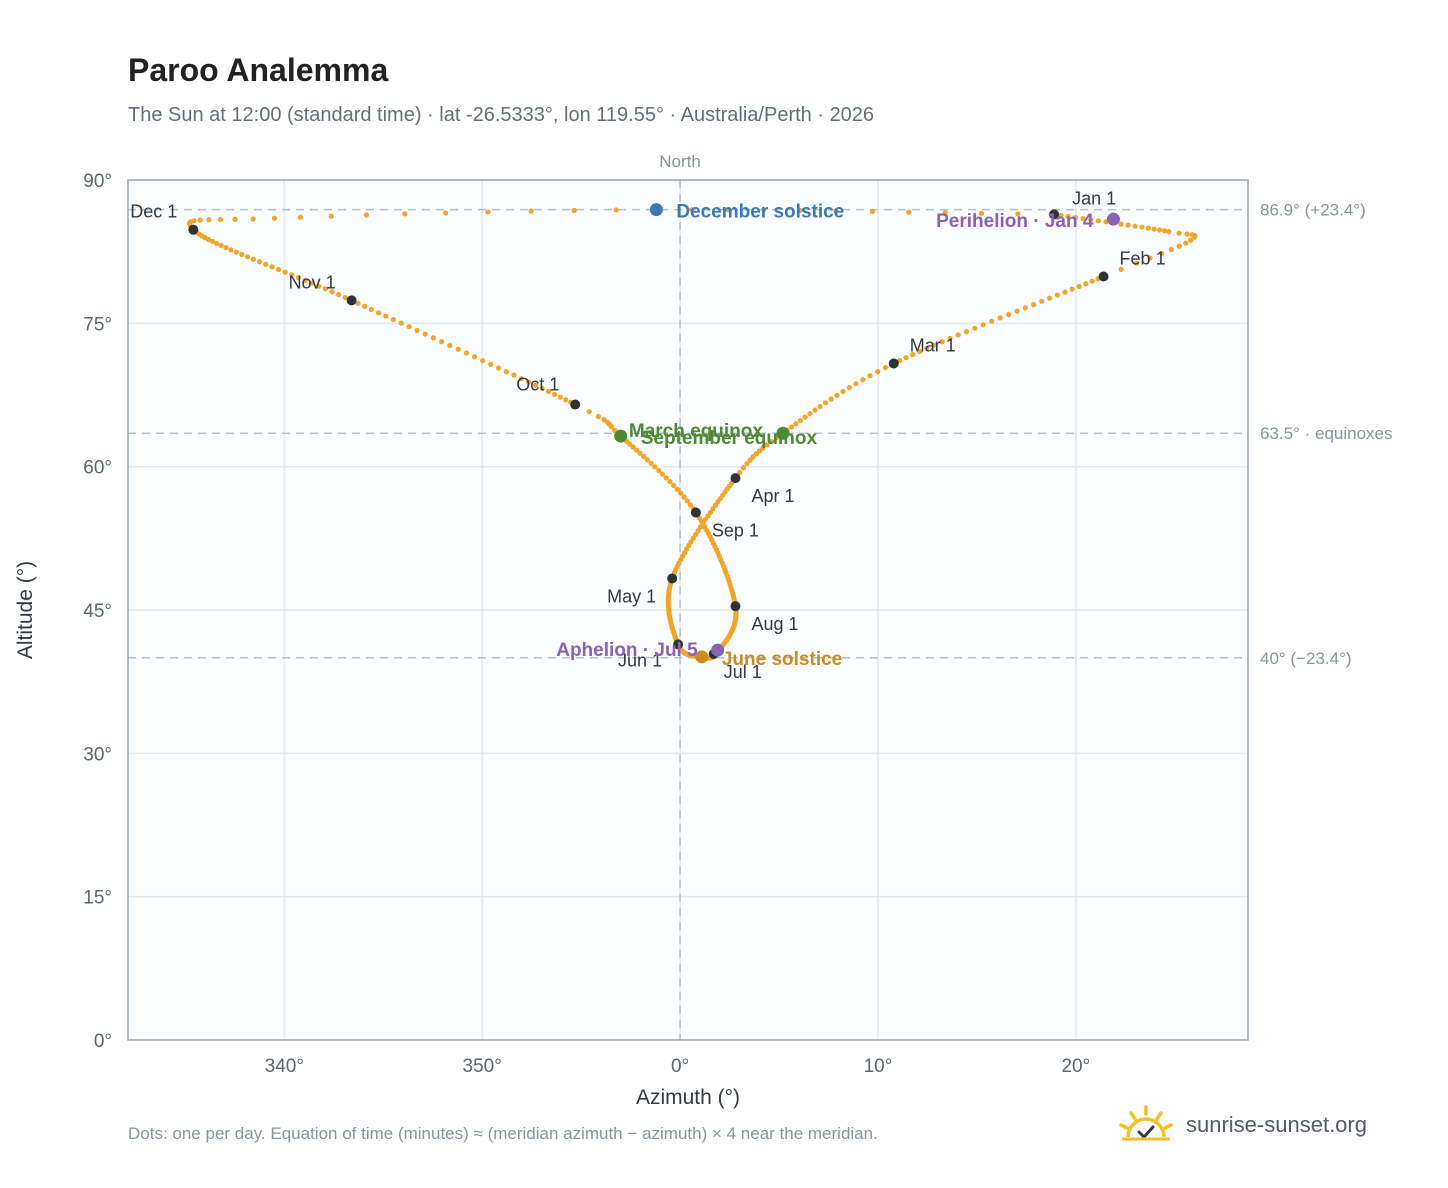  I want to click on sun-logo-icon, so click(1146, 1123).